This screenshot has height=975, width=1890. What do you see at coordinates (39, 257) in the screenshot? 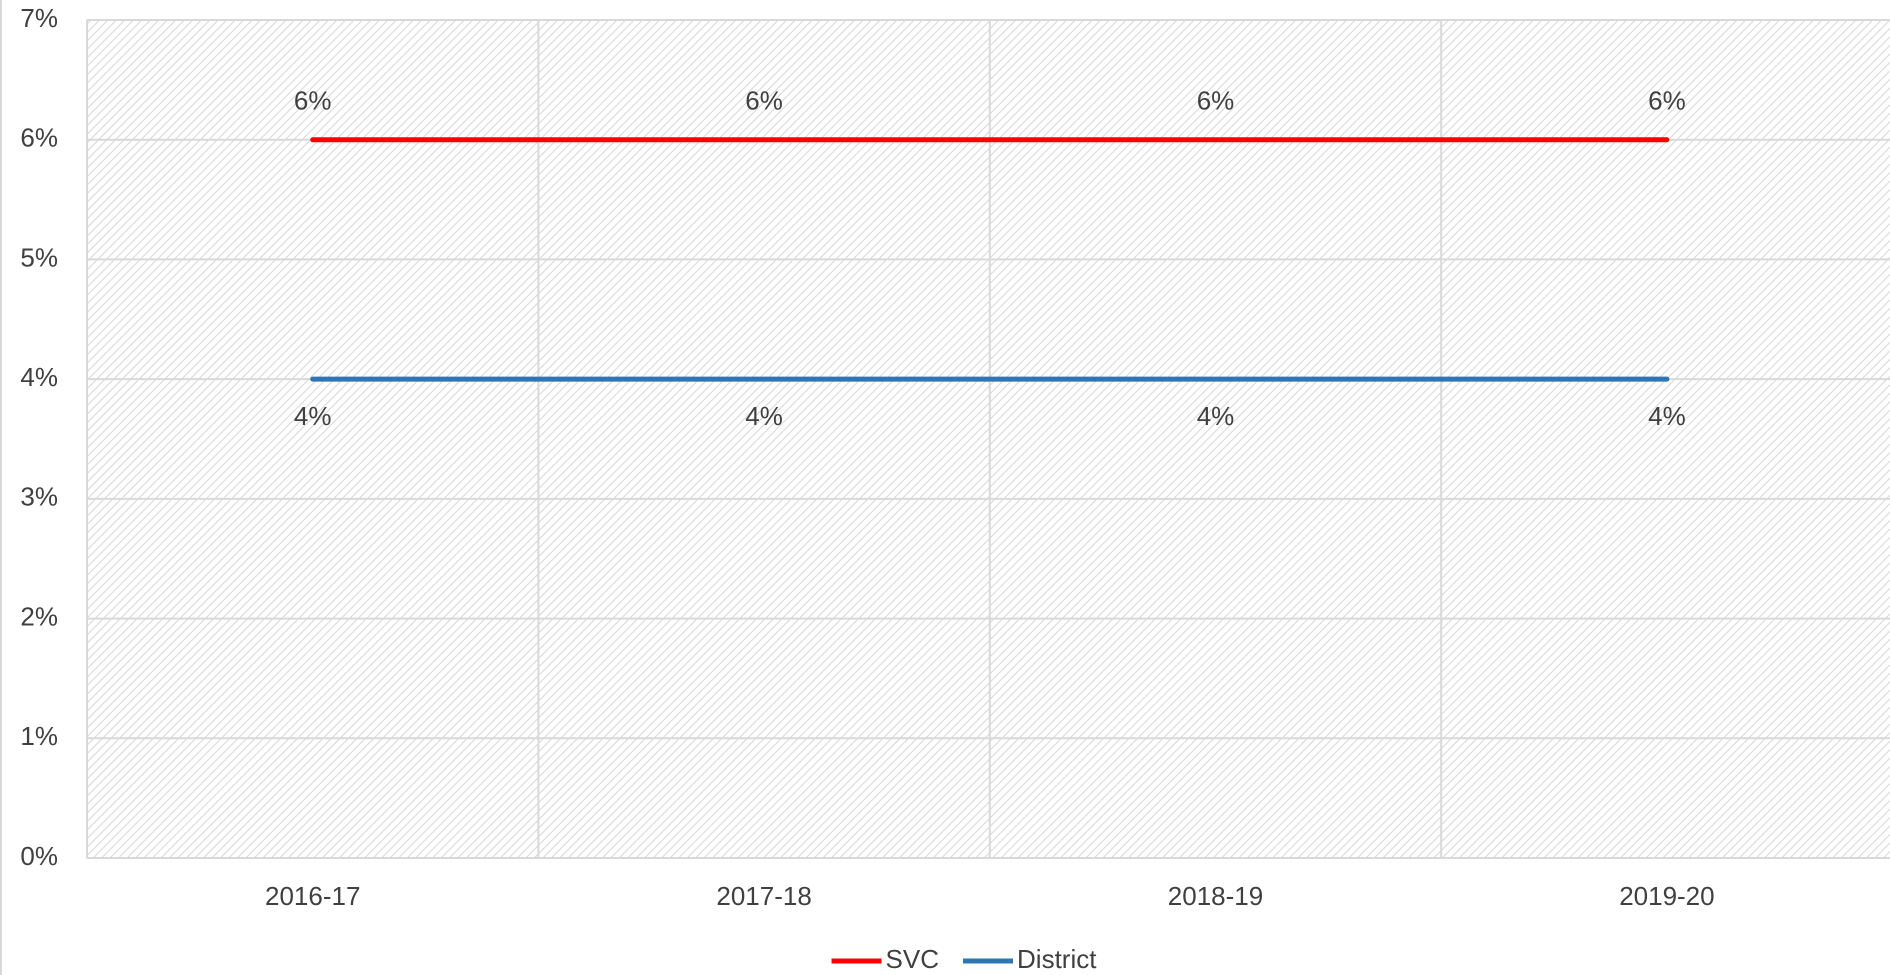
I see `y-tick-label: 5%` at bounding box center [39, 257].